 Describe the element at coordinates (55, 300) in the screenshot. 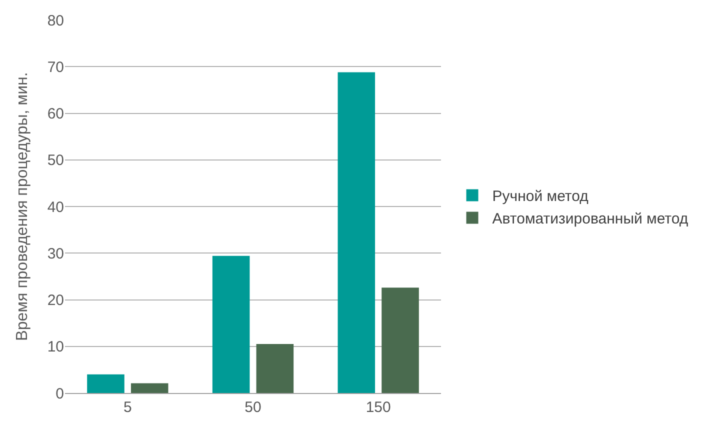

I see `y-tick-label: 20` at that location.